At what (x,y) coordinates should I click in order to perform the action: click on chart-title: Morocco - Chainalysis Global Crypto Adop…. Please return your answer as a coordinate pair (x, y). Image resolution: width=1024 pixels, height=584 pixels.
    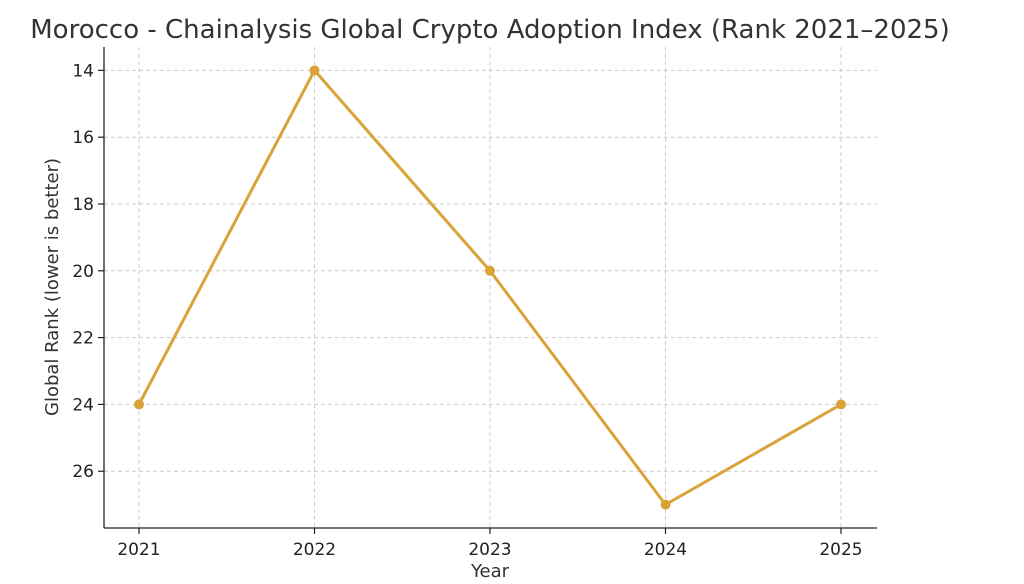
    Looking at the image, I should click on (489, 30).